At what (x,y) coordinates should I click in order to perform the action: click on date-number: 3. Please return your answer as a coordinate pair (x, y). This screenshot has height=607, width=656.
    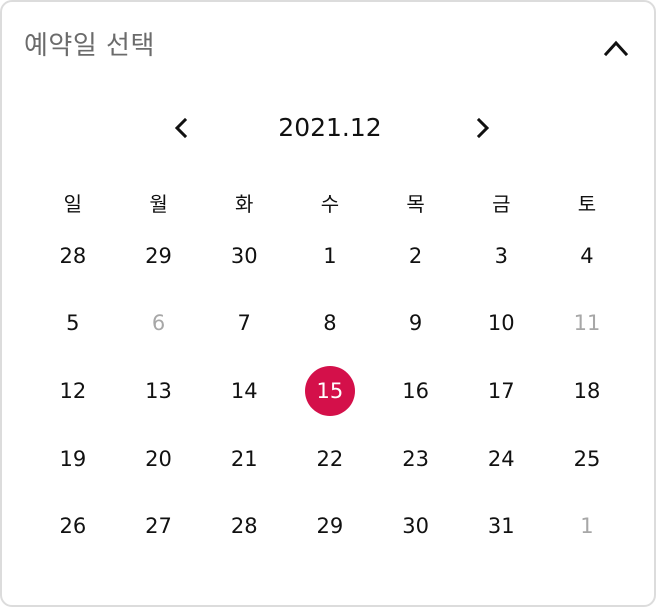
    Looking at the image, I should click on (501, 255).